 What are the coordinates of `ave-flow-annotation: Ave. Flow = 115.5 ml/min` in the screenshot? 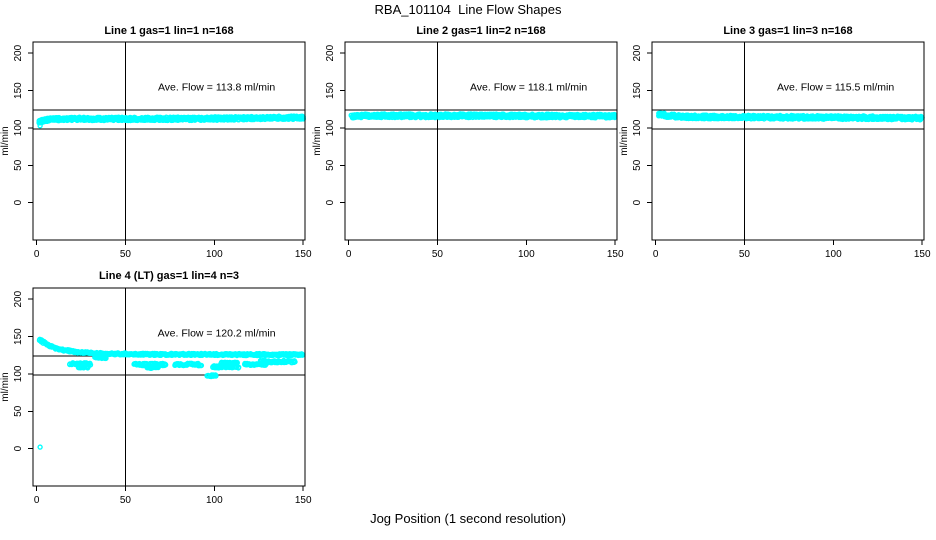 It's located at (835, 88).